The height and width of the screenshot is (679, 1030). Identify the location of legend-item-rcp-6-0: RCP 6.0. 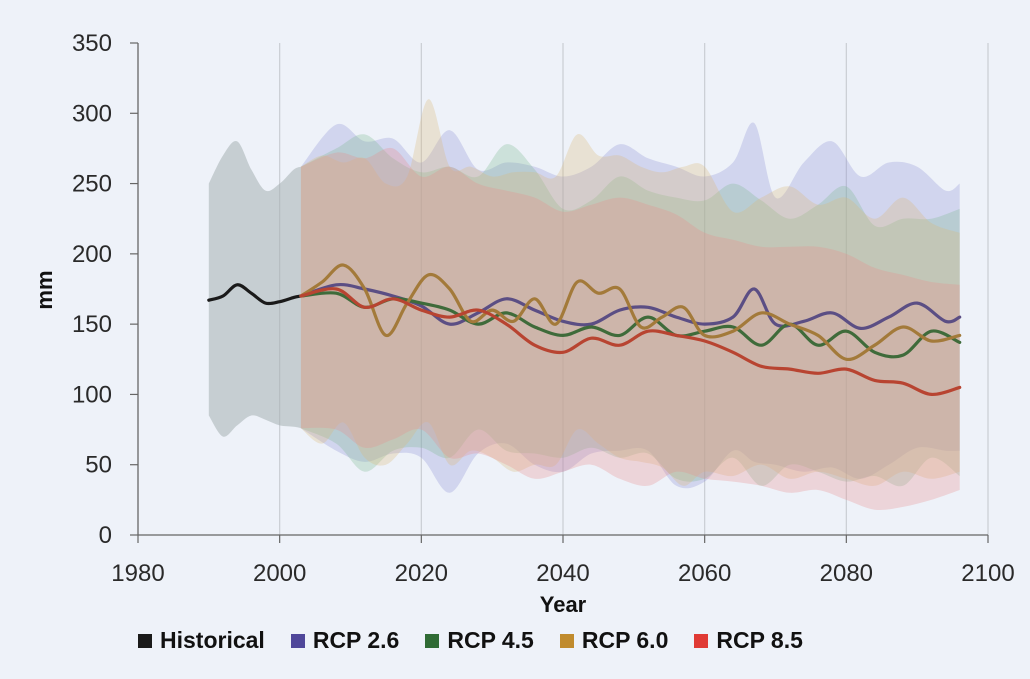
(614, 640).